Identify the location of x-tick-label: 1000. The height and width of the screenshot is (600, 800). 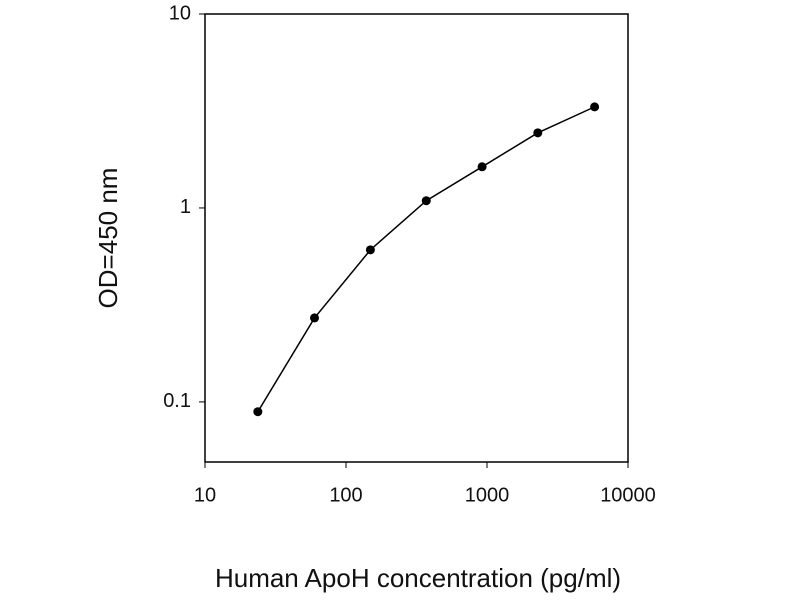
(487, 495).